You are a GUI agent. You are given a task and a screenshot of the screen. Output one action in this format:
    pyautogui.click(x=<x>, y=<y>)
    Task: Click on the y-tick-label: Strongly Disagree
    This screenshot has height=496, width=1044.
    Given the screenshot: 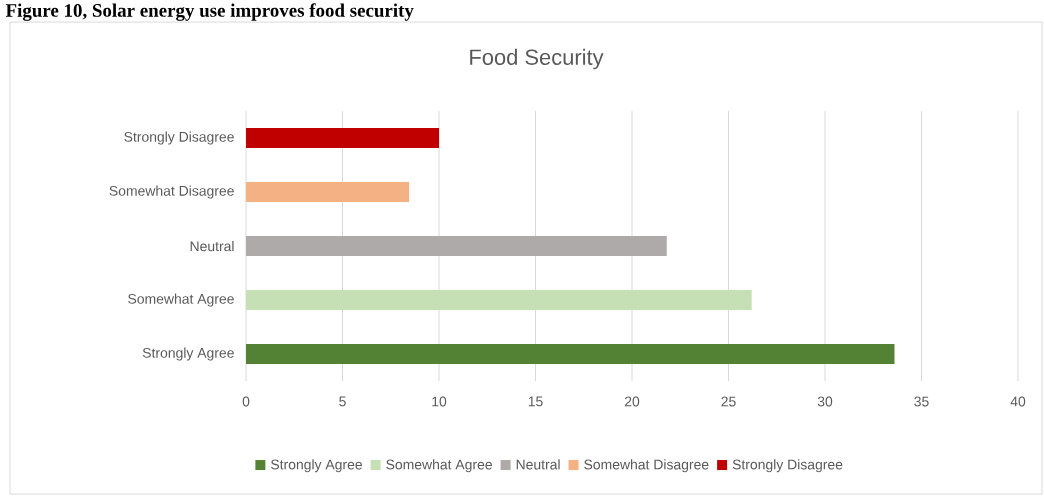 What is the action you would take?
    pyautogui.click(x=179, y=138)
    